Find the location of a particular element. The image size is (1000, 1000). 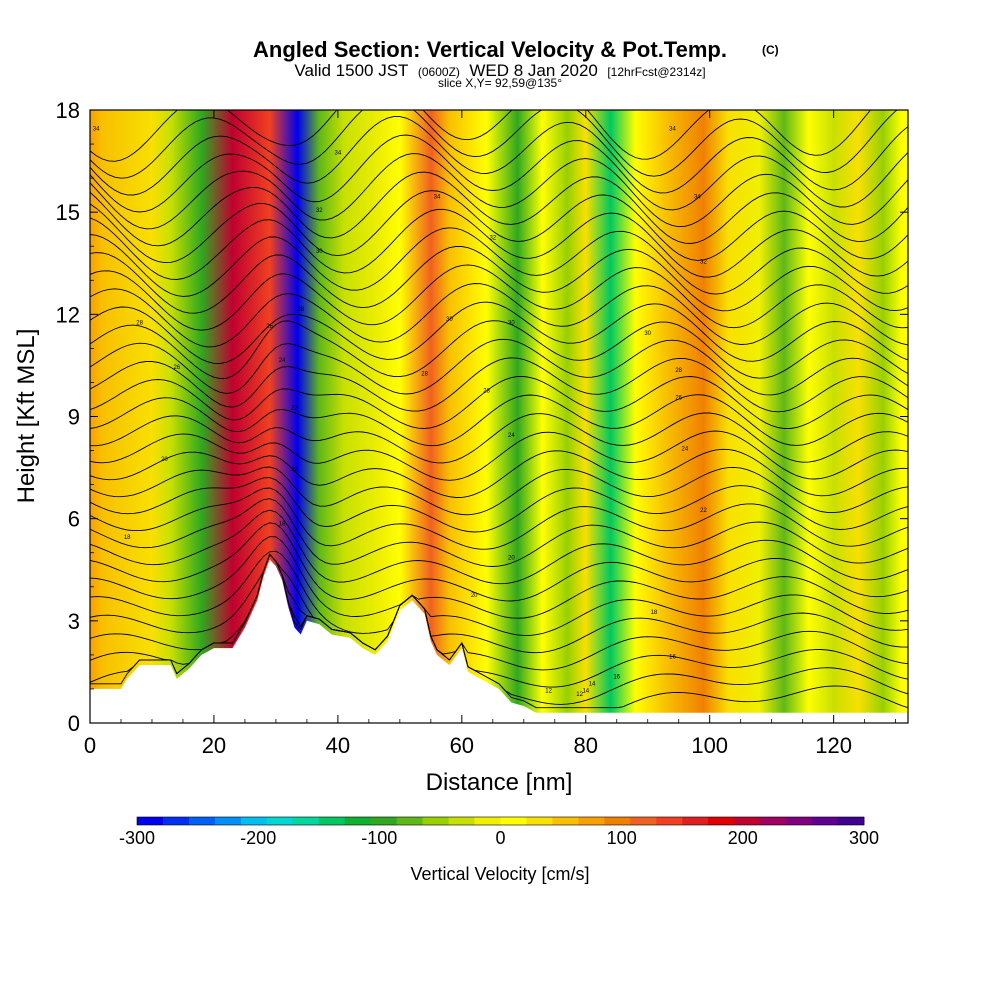

x-tick-label: 40 is located at coordinates (338, 745).